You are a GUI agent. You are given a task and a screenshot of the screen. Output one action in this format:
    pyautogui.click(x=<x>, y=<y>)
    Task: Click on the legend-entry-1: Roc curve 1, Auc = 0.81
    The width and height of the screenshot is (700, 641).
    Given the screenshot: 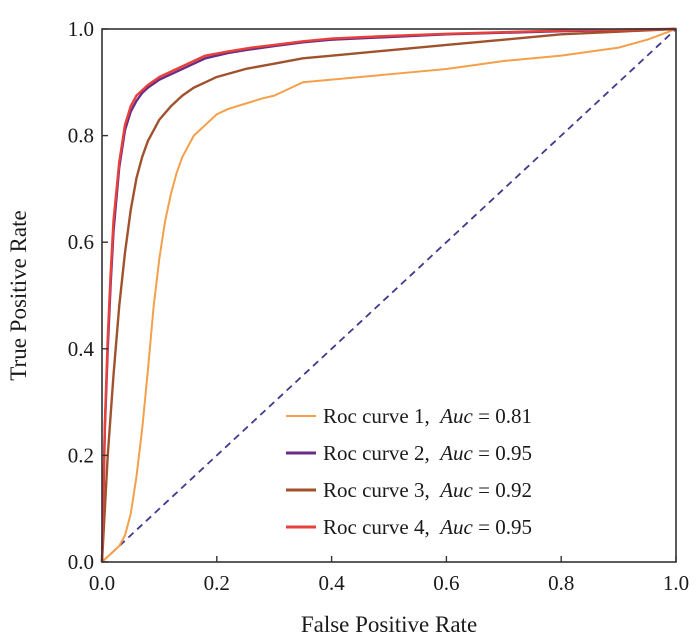 What is the action you would take?
    pyautogui.click(x=409, y=416)
    